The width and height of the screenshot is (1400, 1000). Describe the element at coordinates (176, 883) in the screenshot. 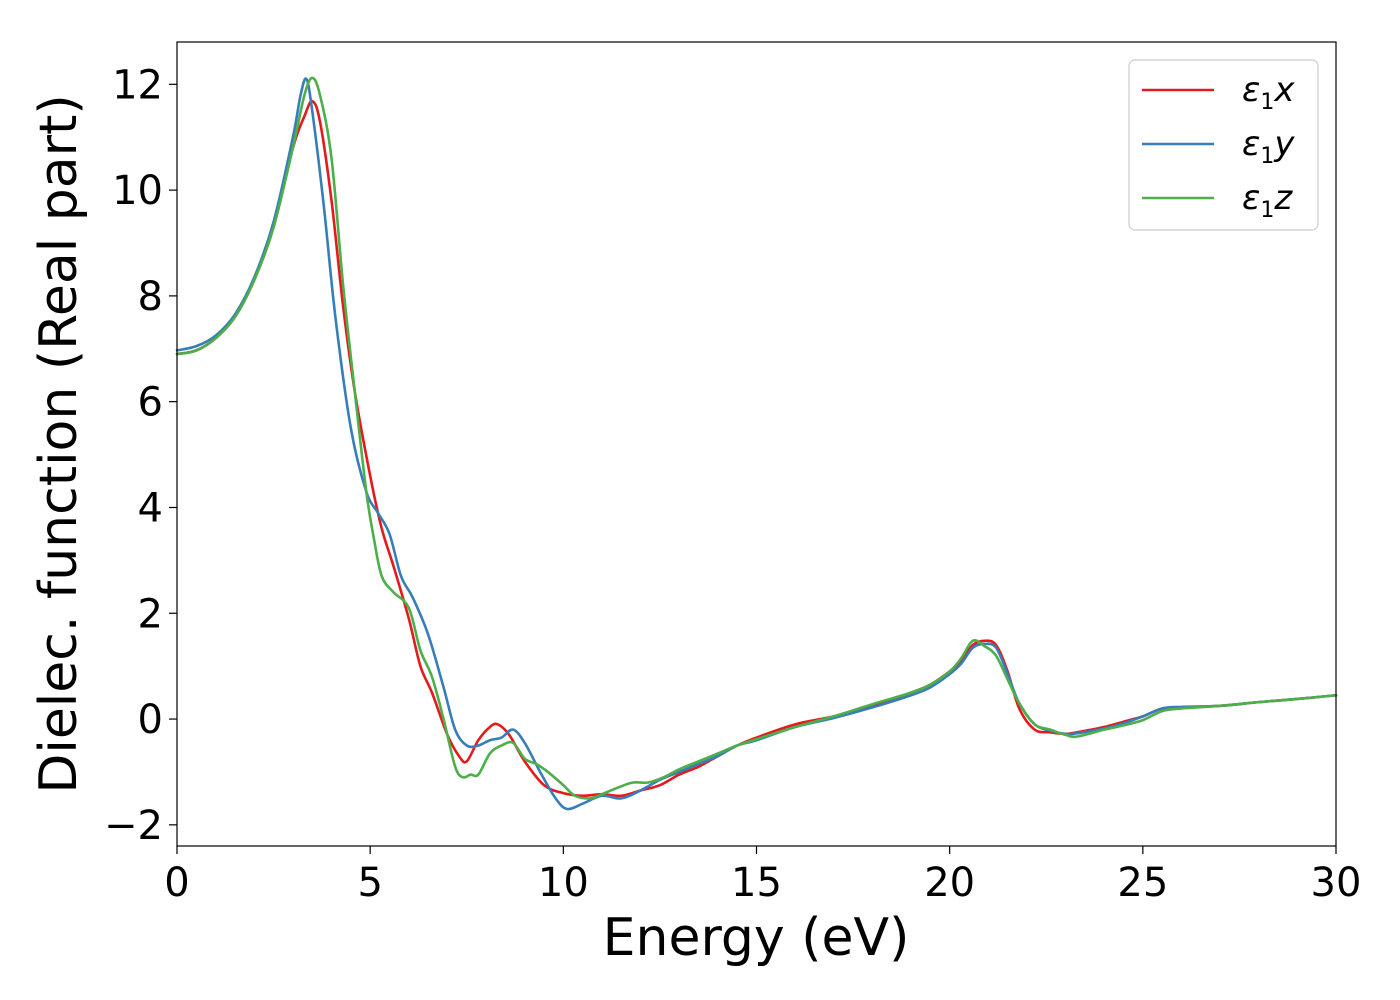

I see `x-tick-label: 0` at that location.